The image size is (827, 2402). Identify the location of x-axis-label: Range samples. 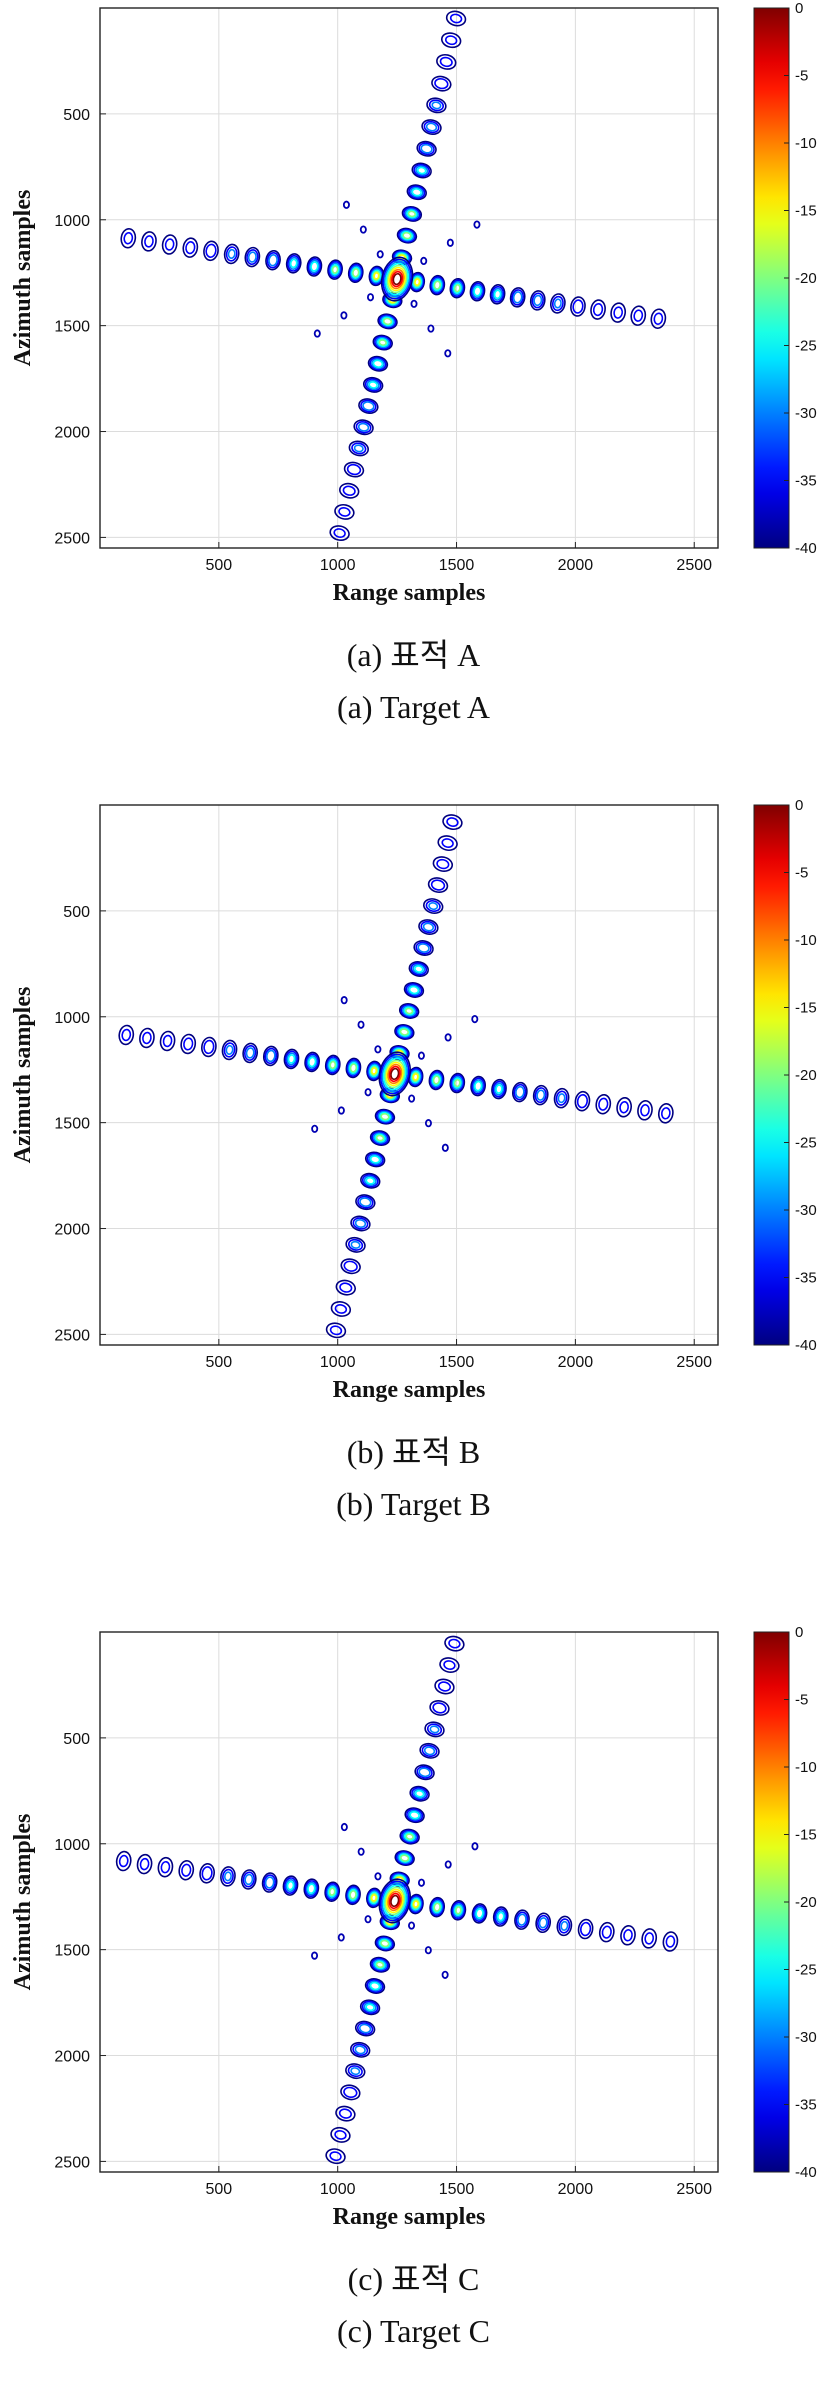
(409, 1390).